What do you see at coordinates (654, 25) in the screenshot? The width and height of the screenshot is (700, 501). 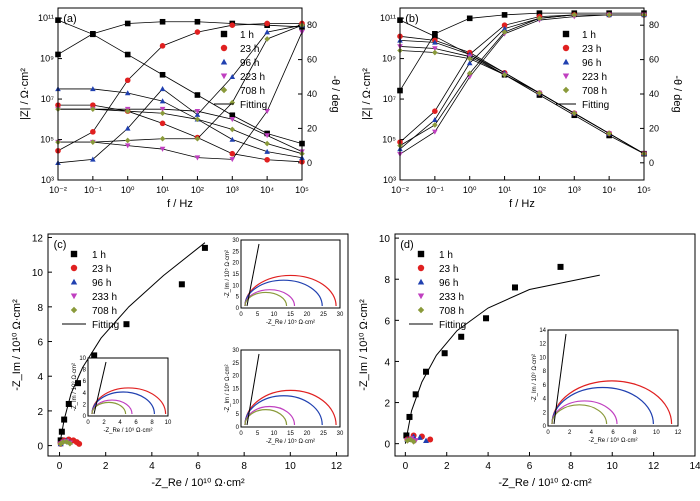 I see `y-tick-label-right: 80` at bounding box center [654, 25].